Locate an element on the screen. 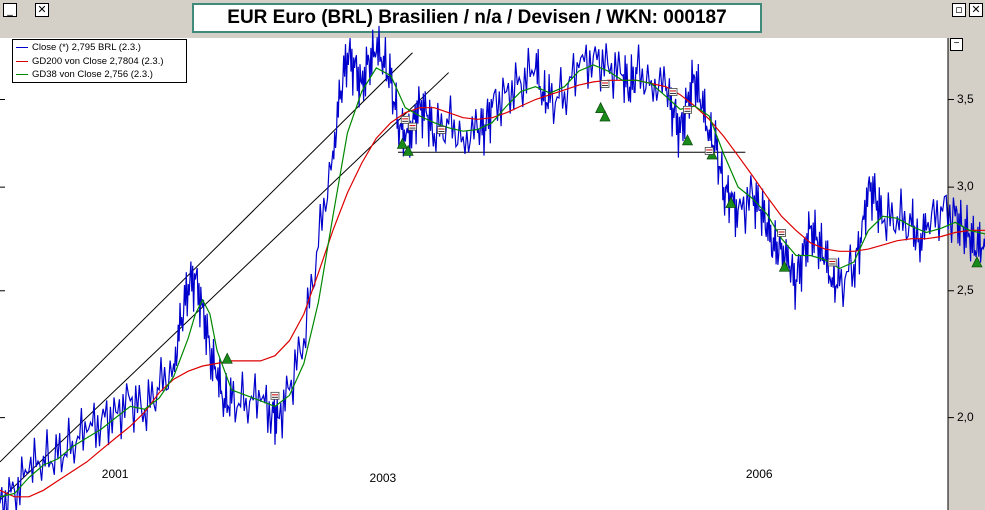 The image size is (985, 510). legend-item-close: Close (*) 2,795 BRL (2.3.) is located at coordinates (99, 48).